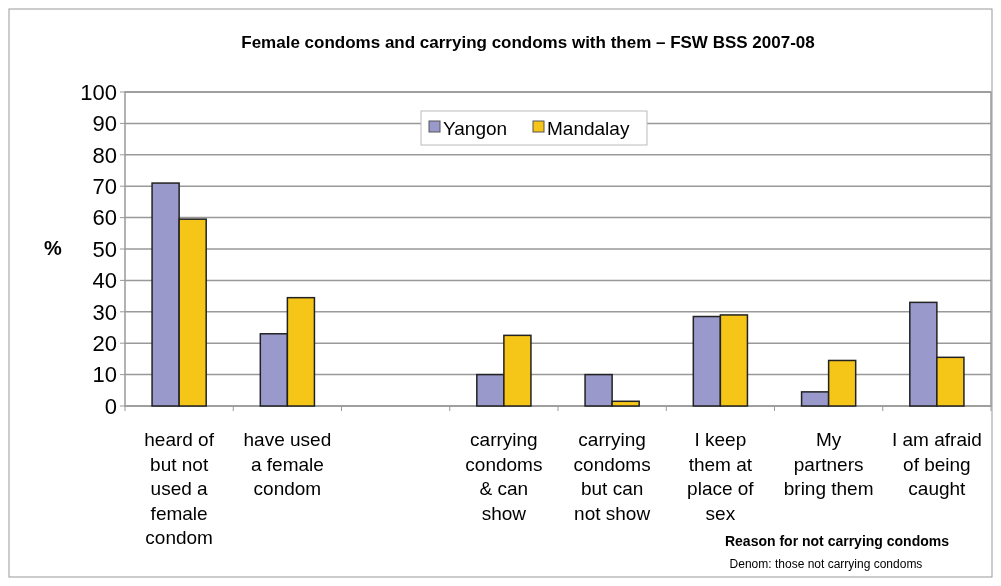 Image resolution: width=1001 pixels, height=586 pixels. I want to click on text: Reason for not carrying condoms, so click(837, 541).